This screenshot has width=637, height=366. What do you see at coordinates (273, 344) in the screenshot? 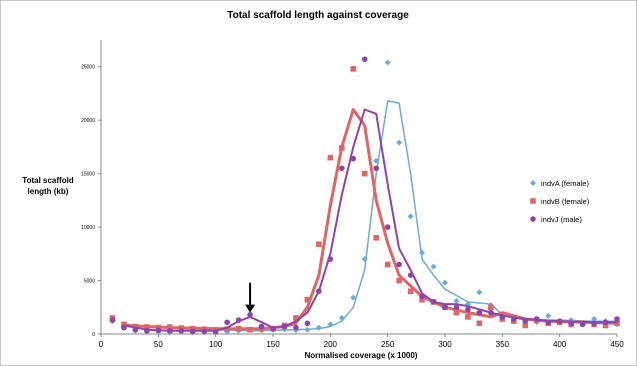
I see `x-tick-label: 150` at bounding box center [273, 344].